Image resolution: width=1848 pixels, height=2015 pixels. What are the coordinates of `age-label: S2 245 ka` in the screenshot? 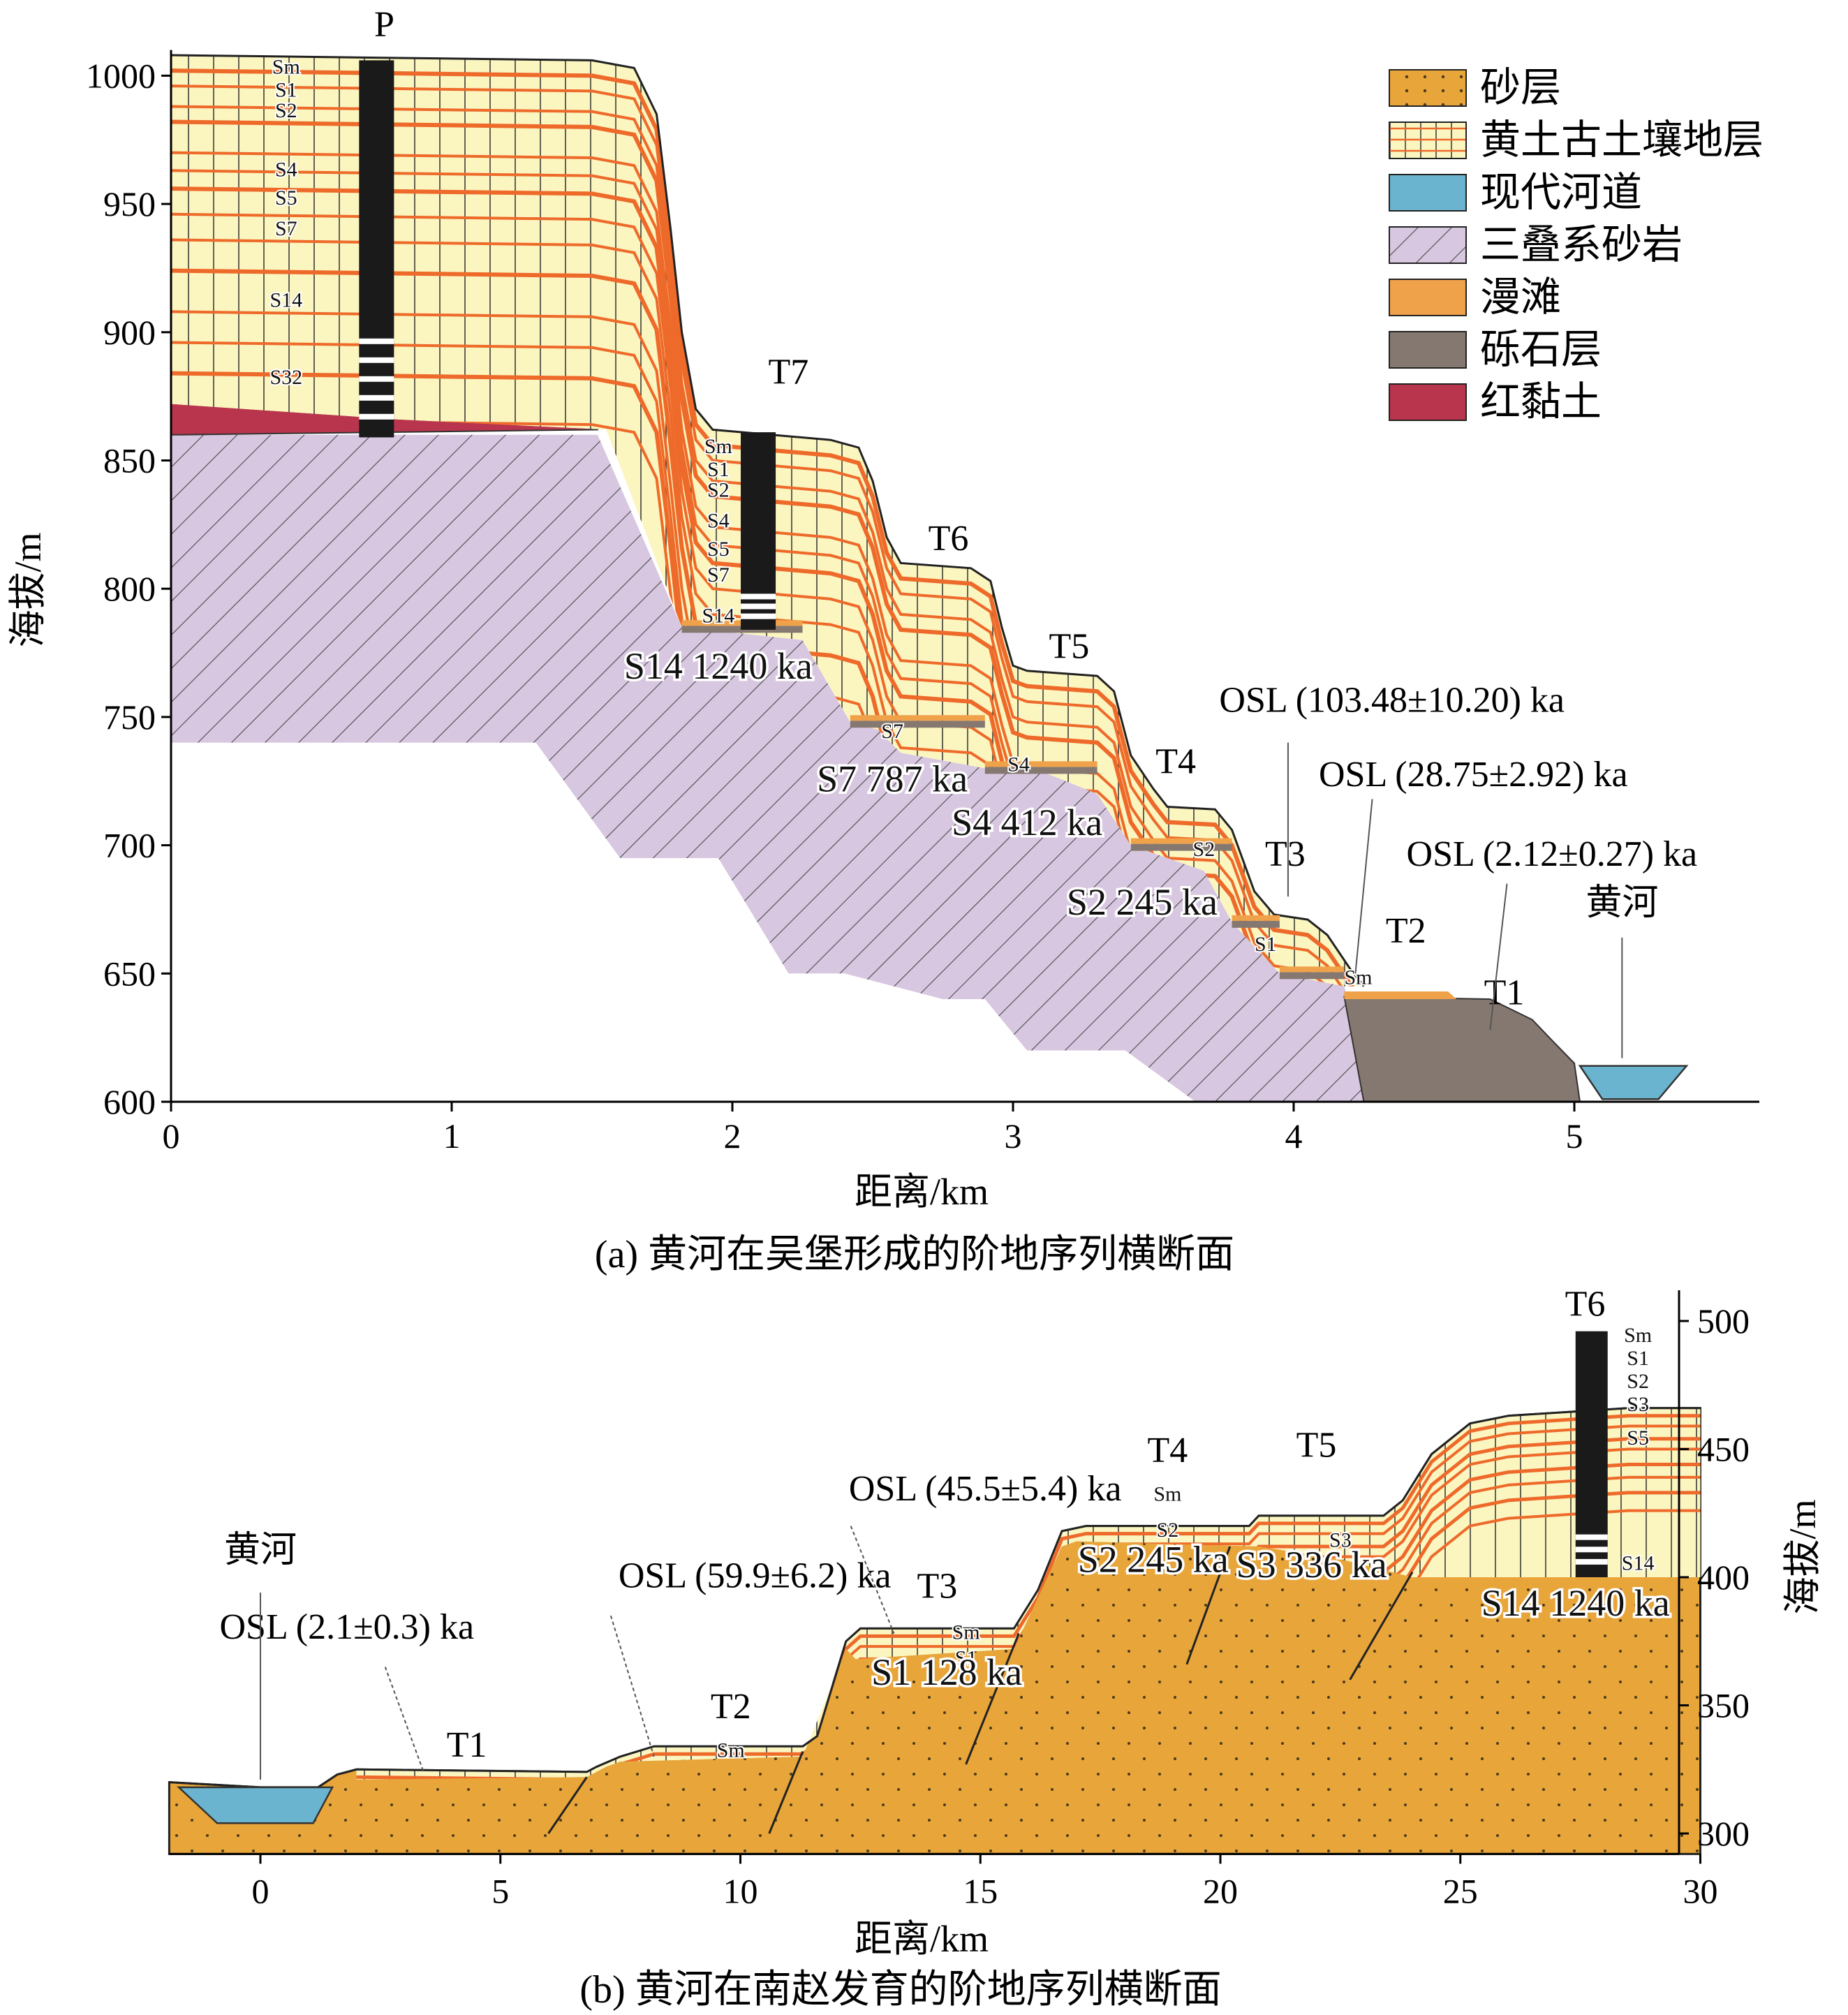 It's located at (1153, 1560).